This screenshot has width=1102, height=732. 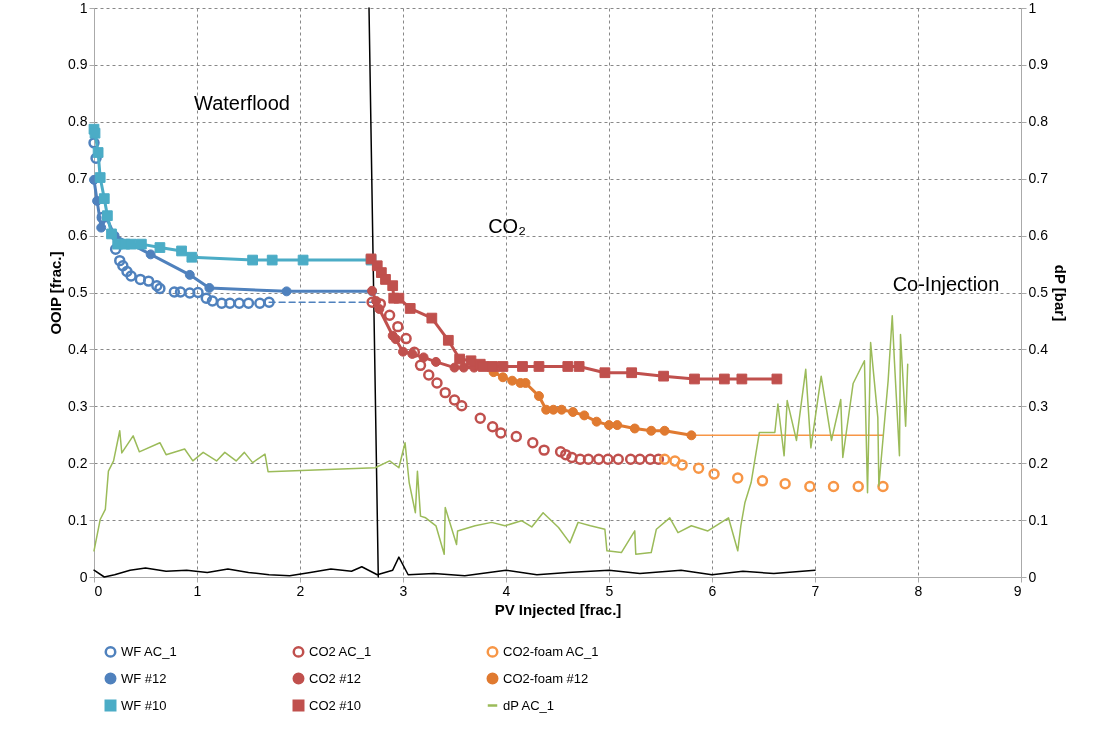 What do you see at coordinates (1038, 519) in the screenshot?
I see `y2-tick-label: 0.1` at bounding box center [1038, 519].